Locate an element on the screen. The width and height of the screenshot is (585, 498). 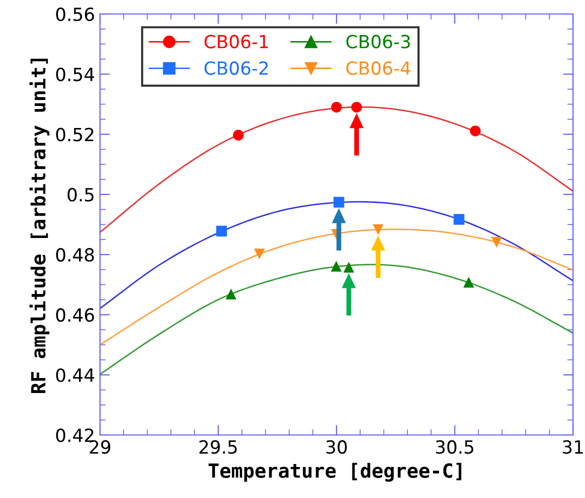
x-axis-title: Temperature [degree-C] is located at coordinates (335, 472).